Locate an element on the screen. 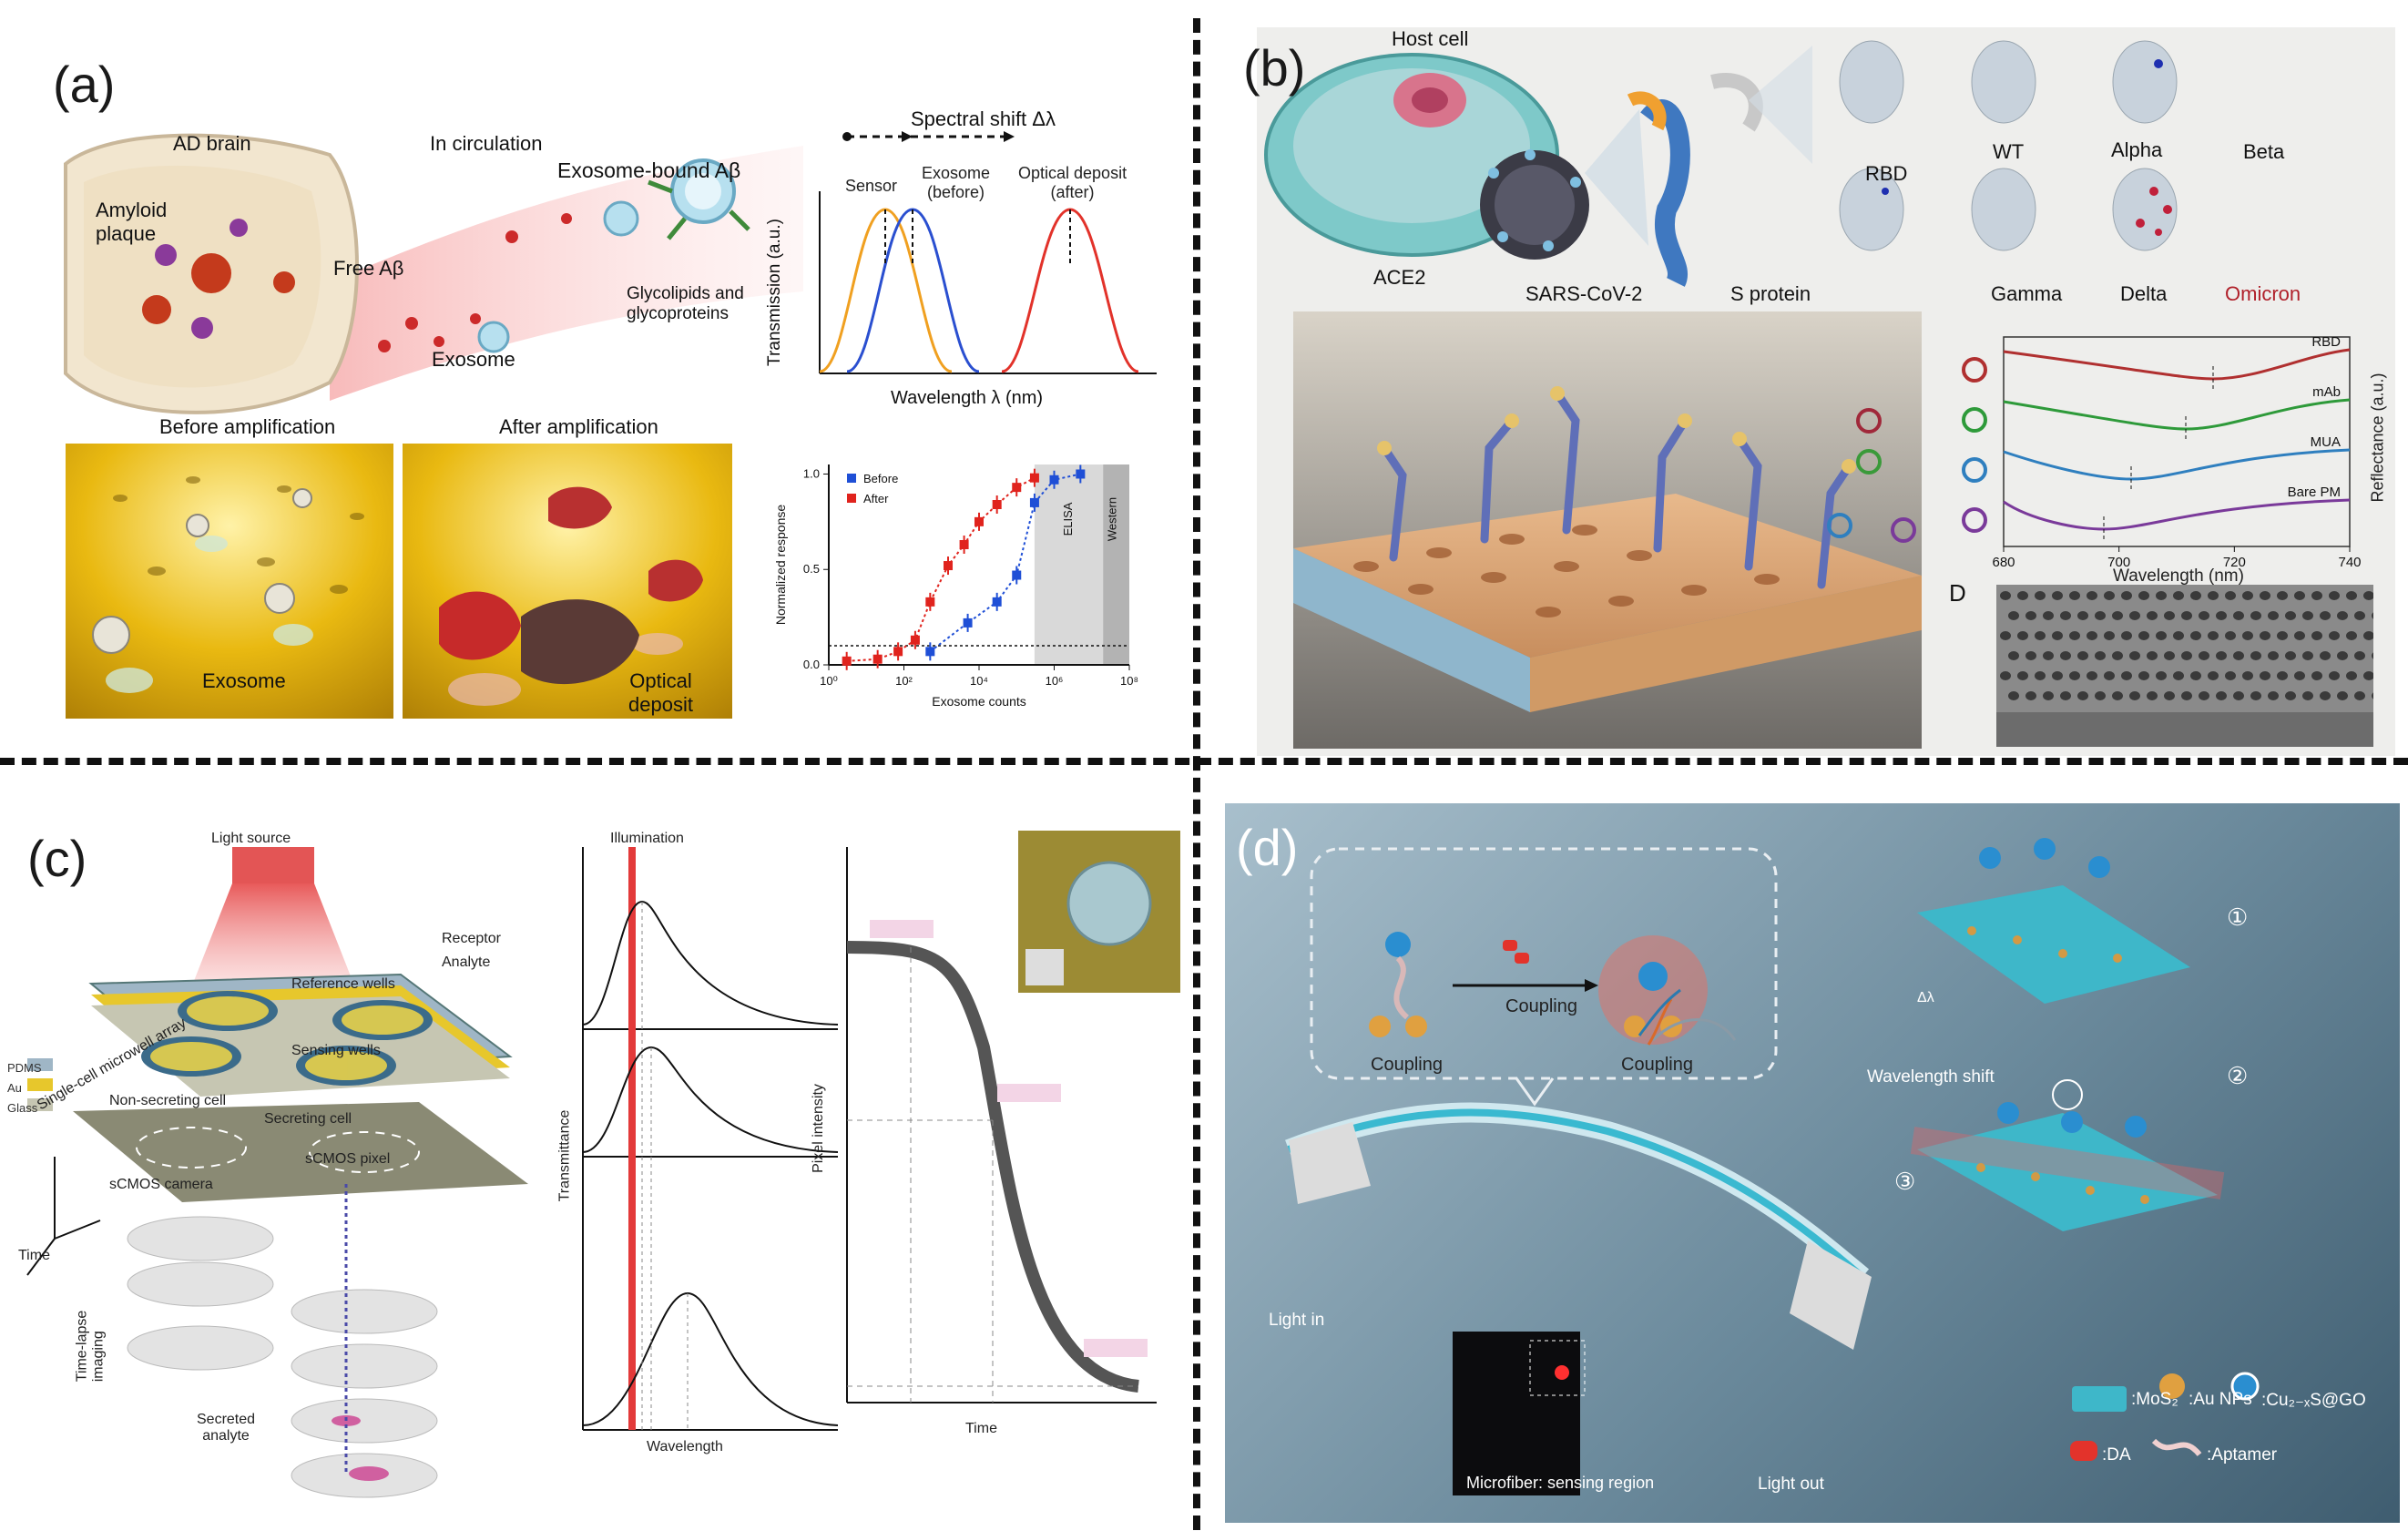  x-tick-label: 700 is located at coordinates (2118, 562).